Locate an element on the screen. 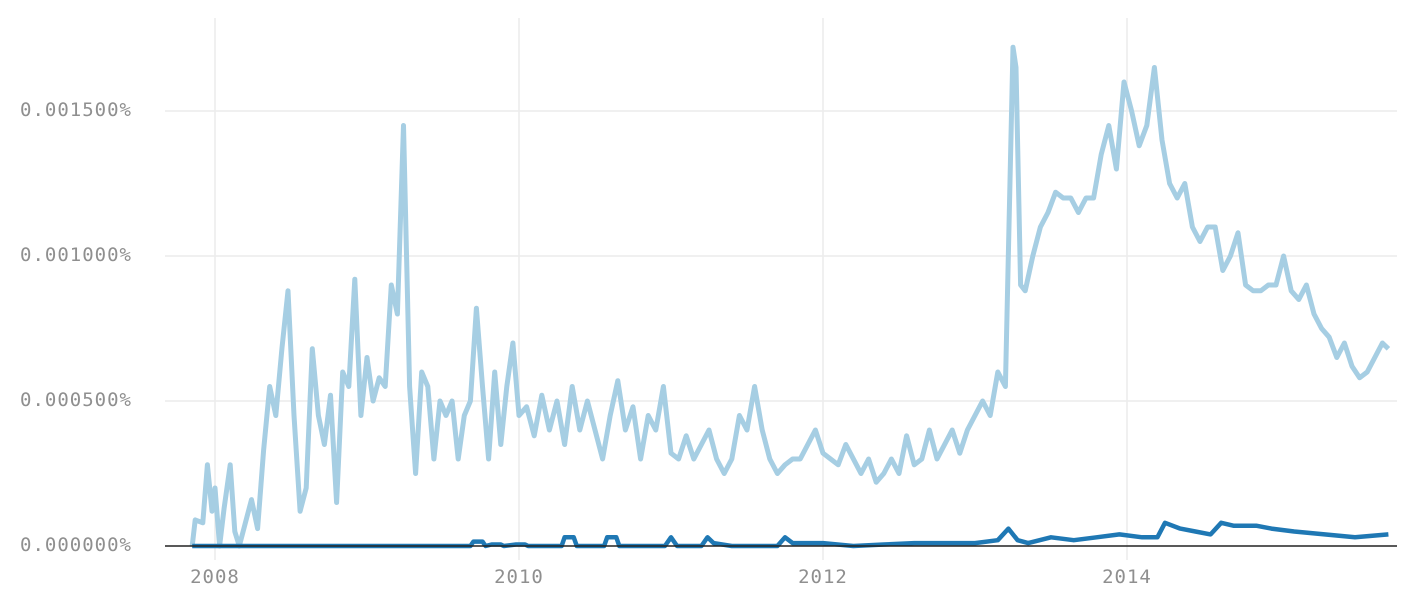  x-tick-label: 2010 is located at coordinates (519, 577).